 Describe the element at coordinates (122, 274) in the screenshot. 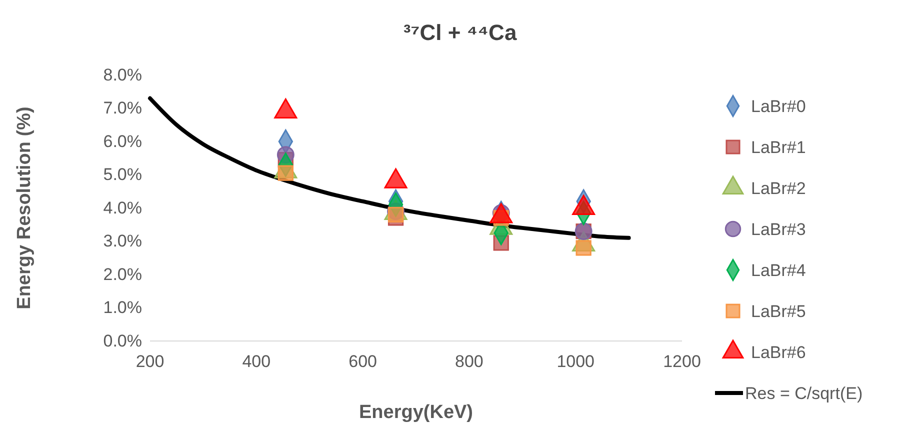

I see `y-tick-label: 2.0%` at that location.